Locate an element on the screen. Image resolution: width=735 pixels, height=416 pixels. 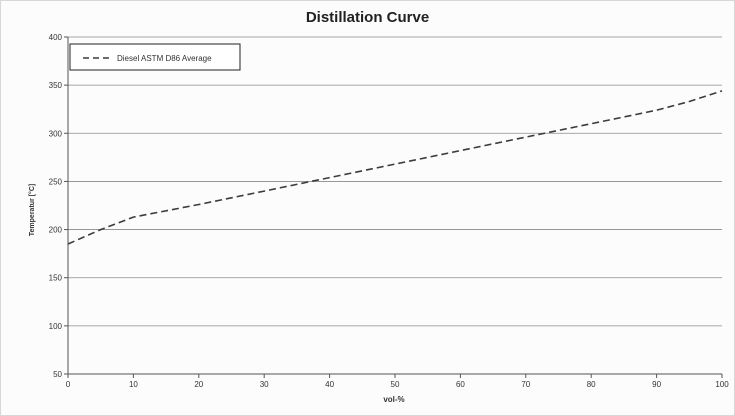
x-tick-label: 50 is located at coordinates (395, 384).